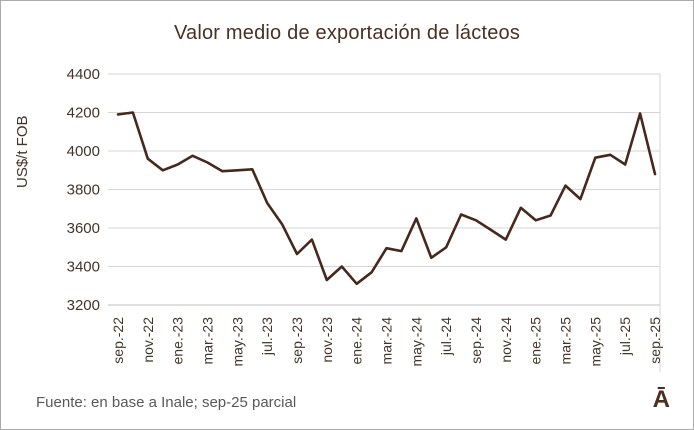  Describe the element at coordinates (83, 305) in the screenshot. I see `y-tick-label: 3200` at that location.